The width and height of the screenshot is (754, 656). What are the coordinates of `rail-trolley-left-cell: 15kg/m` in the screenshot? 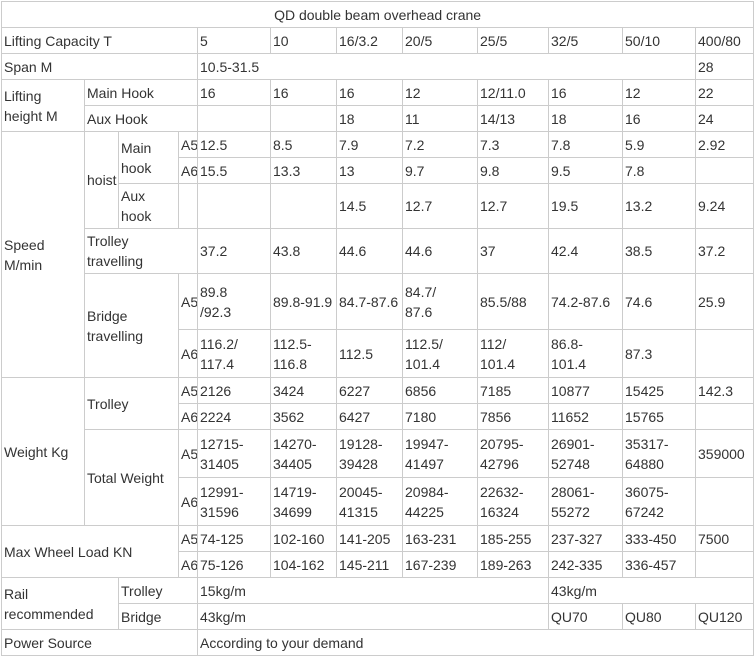 It's located at (373, 590).